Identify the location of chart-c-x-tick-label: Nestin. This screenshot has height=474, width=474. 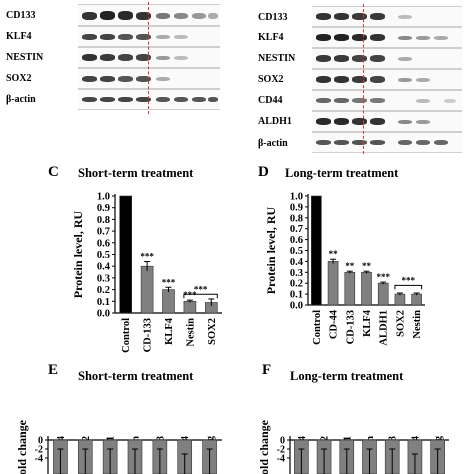
(190, 332).